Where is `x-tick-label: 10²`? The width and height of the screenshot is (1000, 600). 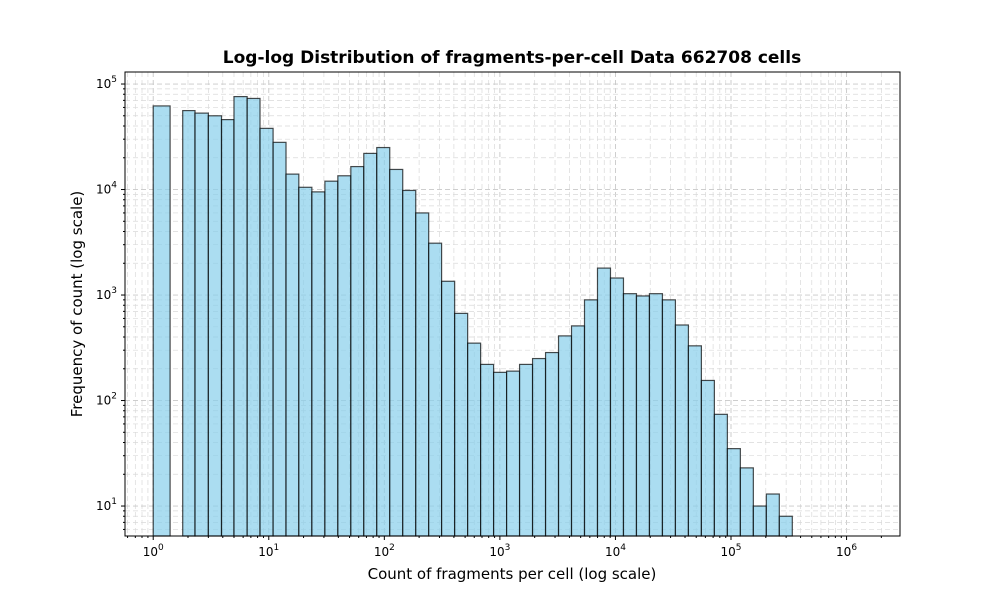
x-tick-label: 10² is located at coordinates (384, 551).